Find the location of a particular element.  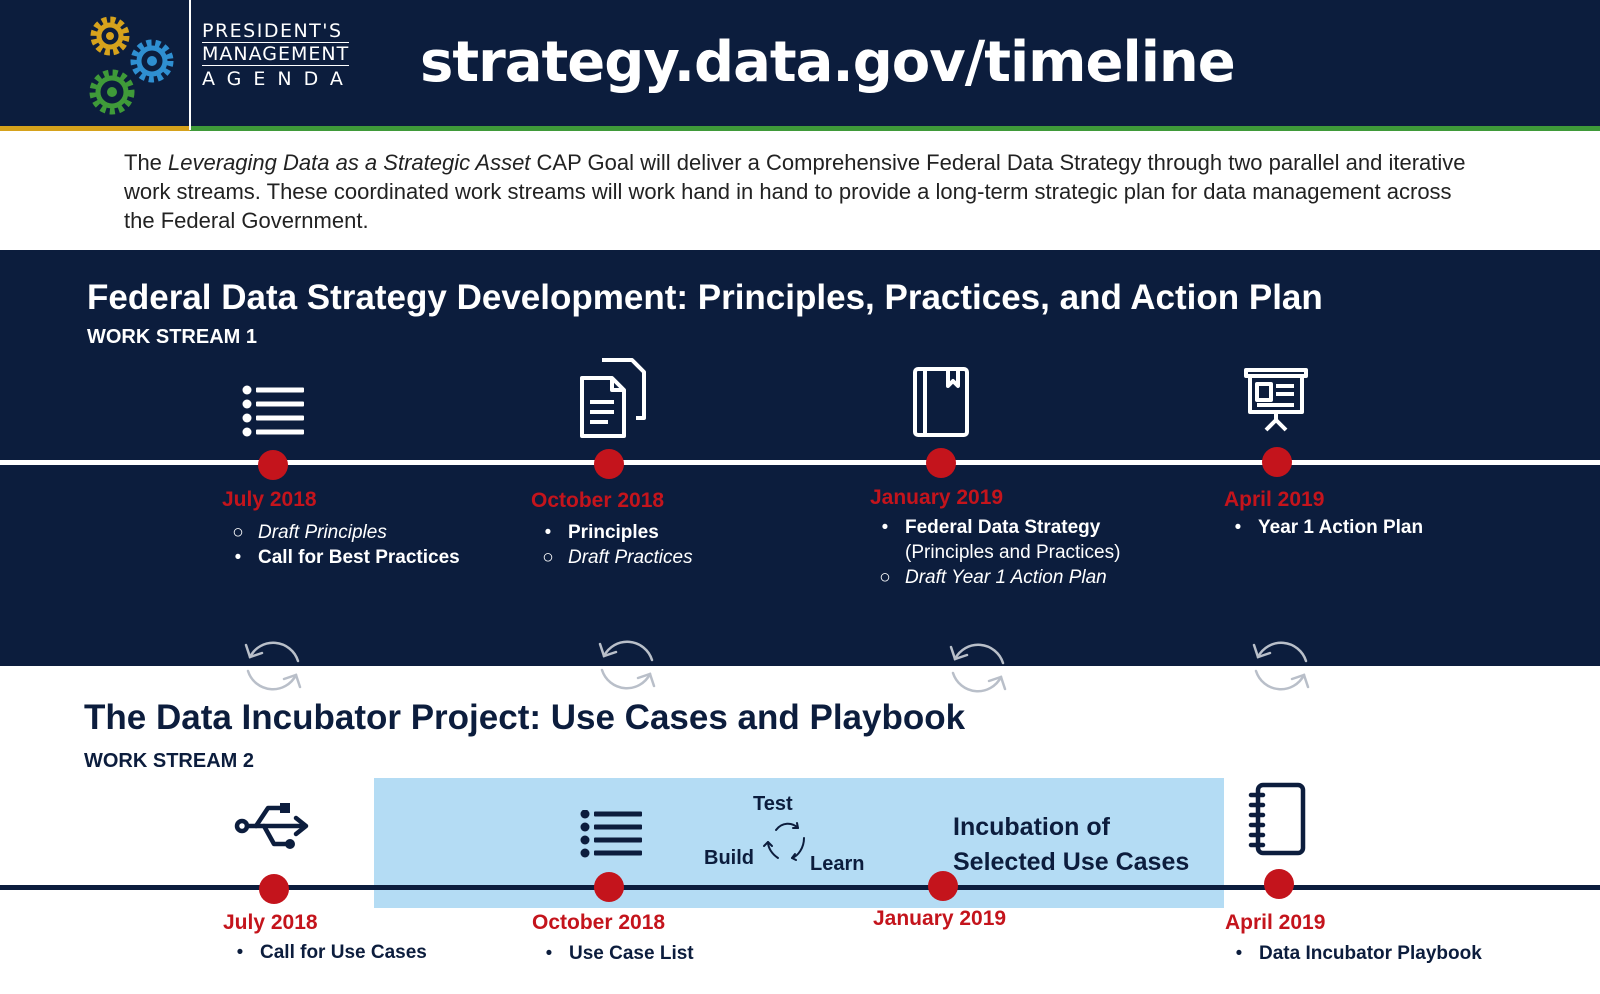

list-item: • Year 1 Action Plan is located at coordinates (1376, 527).